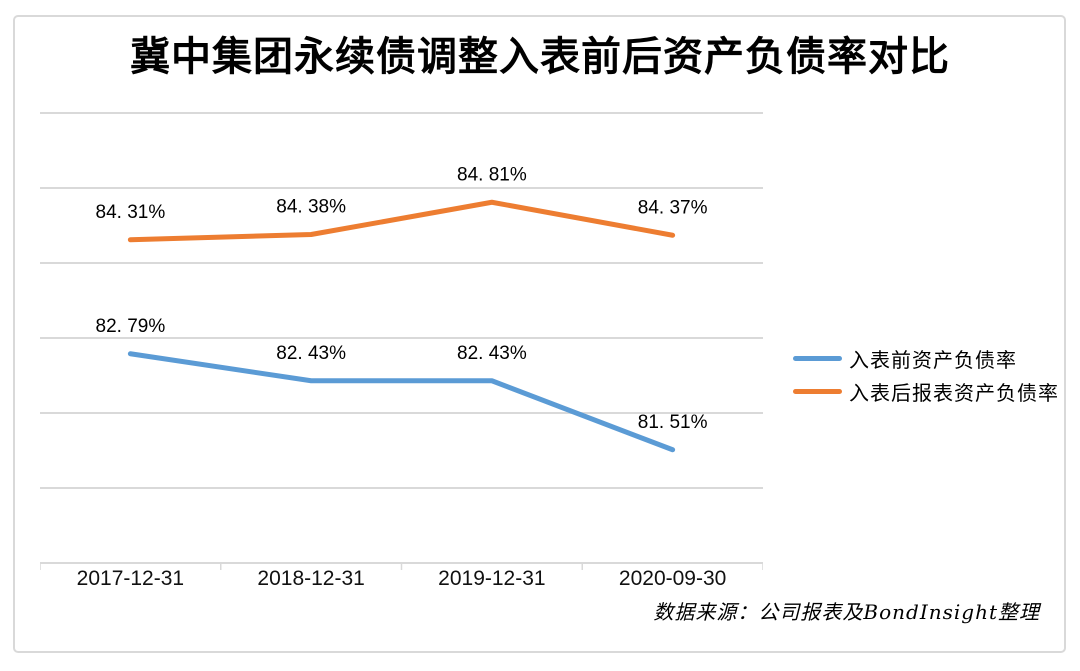 The image size is (1080, 671). I want to click on data-label-after-inclusion: 84. 31%, so click(131, 212).